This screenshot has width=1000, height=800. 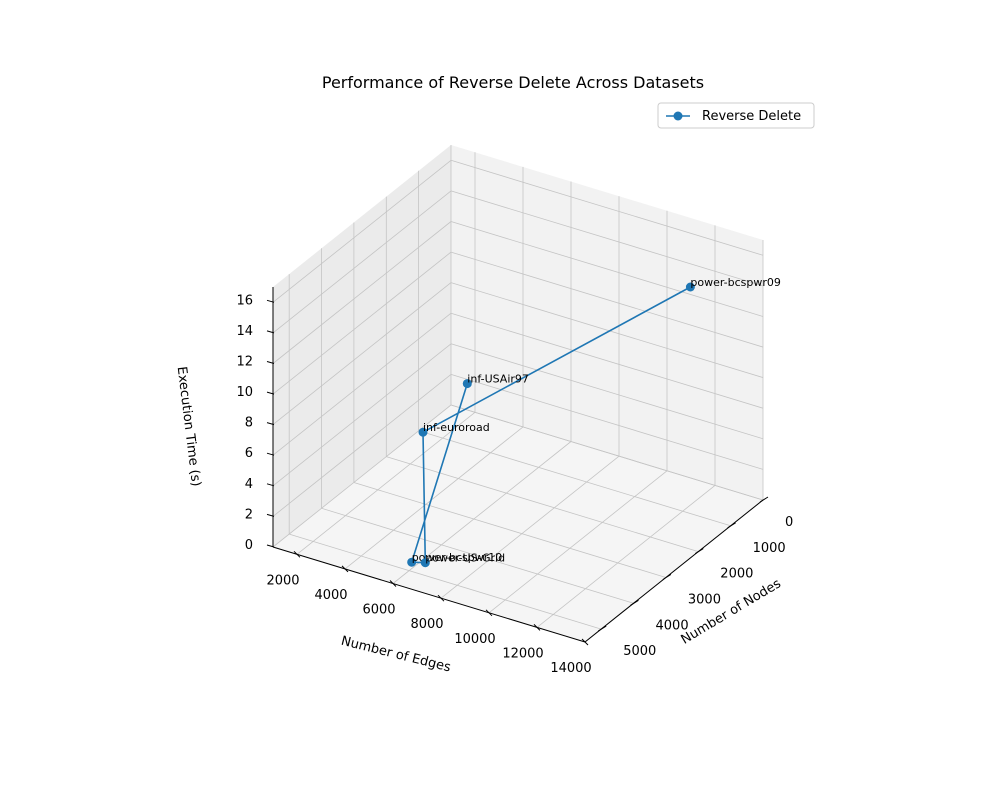 What do you see at coordinates (751, 116) in the screenshot?
I see `legend-label-reverse-delete: Reverse Delete` at bounding box center [751, 116].